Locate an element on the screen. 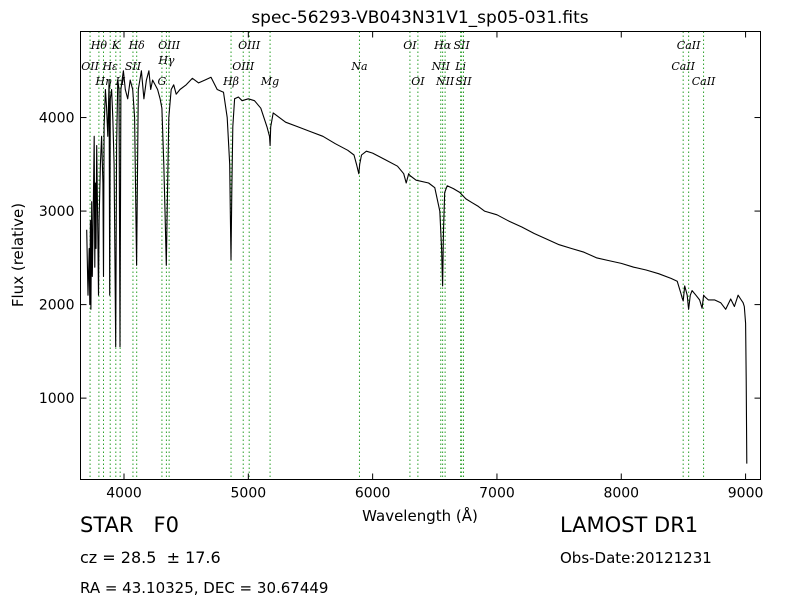 The image size is (800, 600). marker-label-25: CaII is located at coordinates (689, 45).